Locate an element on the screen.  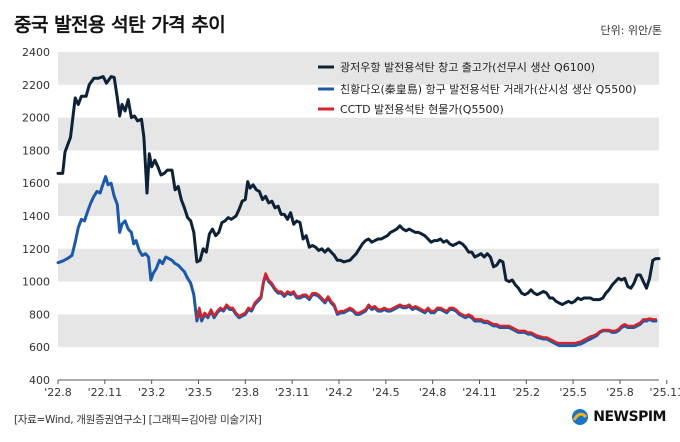
newspim-logo-icon is located at coordinates (580, 417).